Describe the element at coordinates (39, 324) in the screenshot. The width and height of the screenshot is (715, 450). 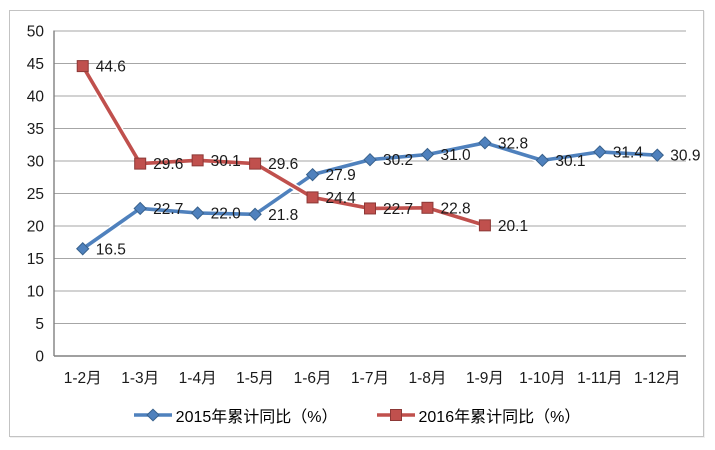
I see `svg-text: 5` at that location.